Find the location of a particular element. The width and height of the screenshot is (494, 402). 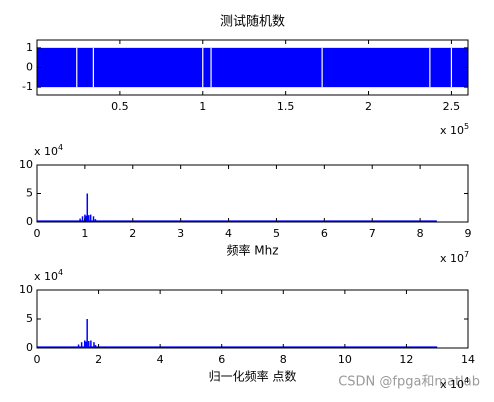

x-tick-label: 5 is located at coordinates (276, 233).